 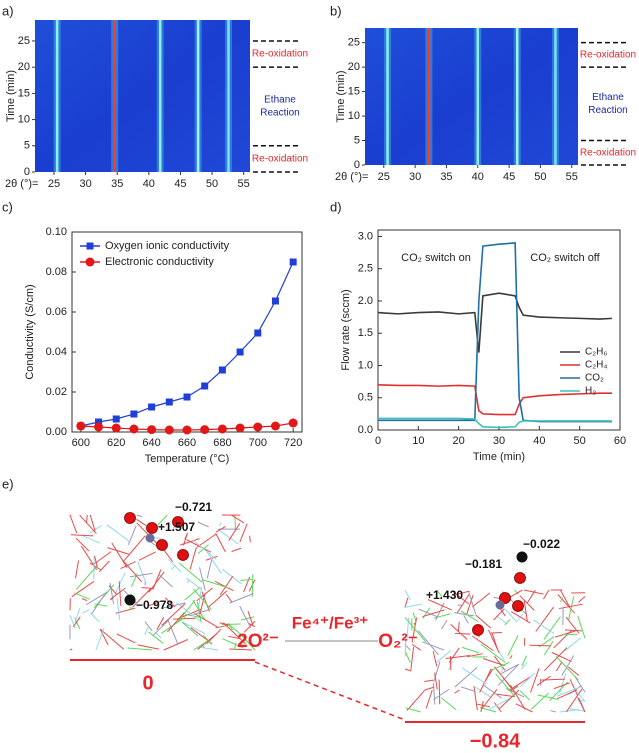 What do you see at coordinates (187, 459) in the screenshot?
I see `x-axis-label: Temperature (°C)` at bounding box center [187, 459].